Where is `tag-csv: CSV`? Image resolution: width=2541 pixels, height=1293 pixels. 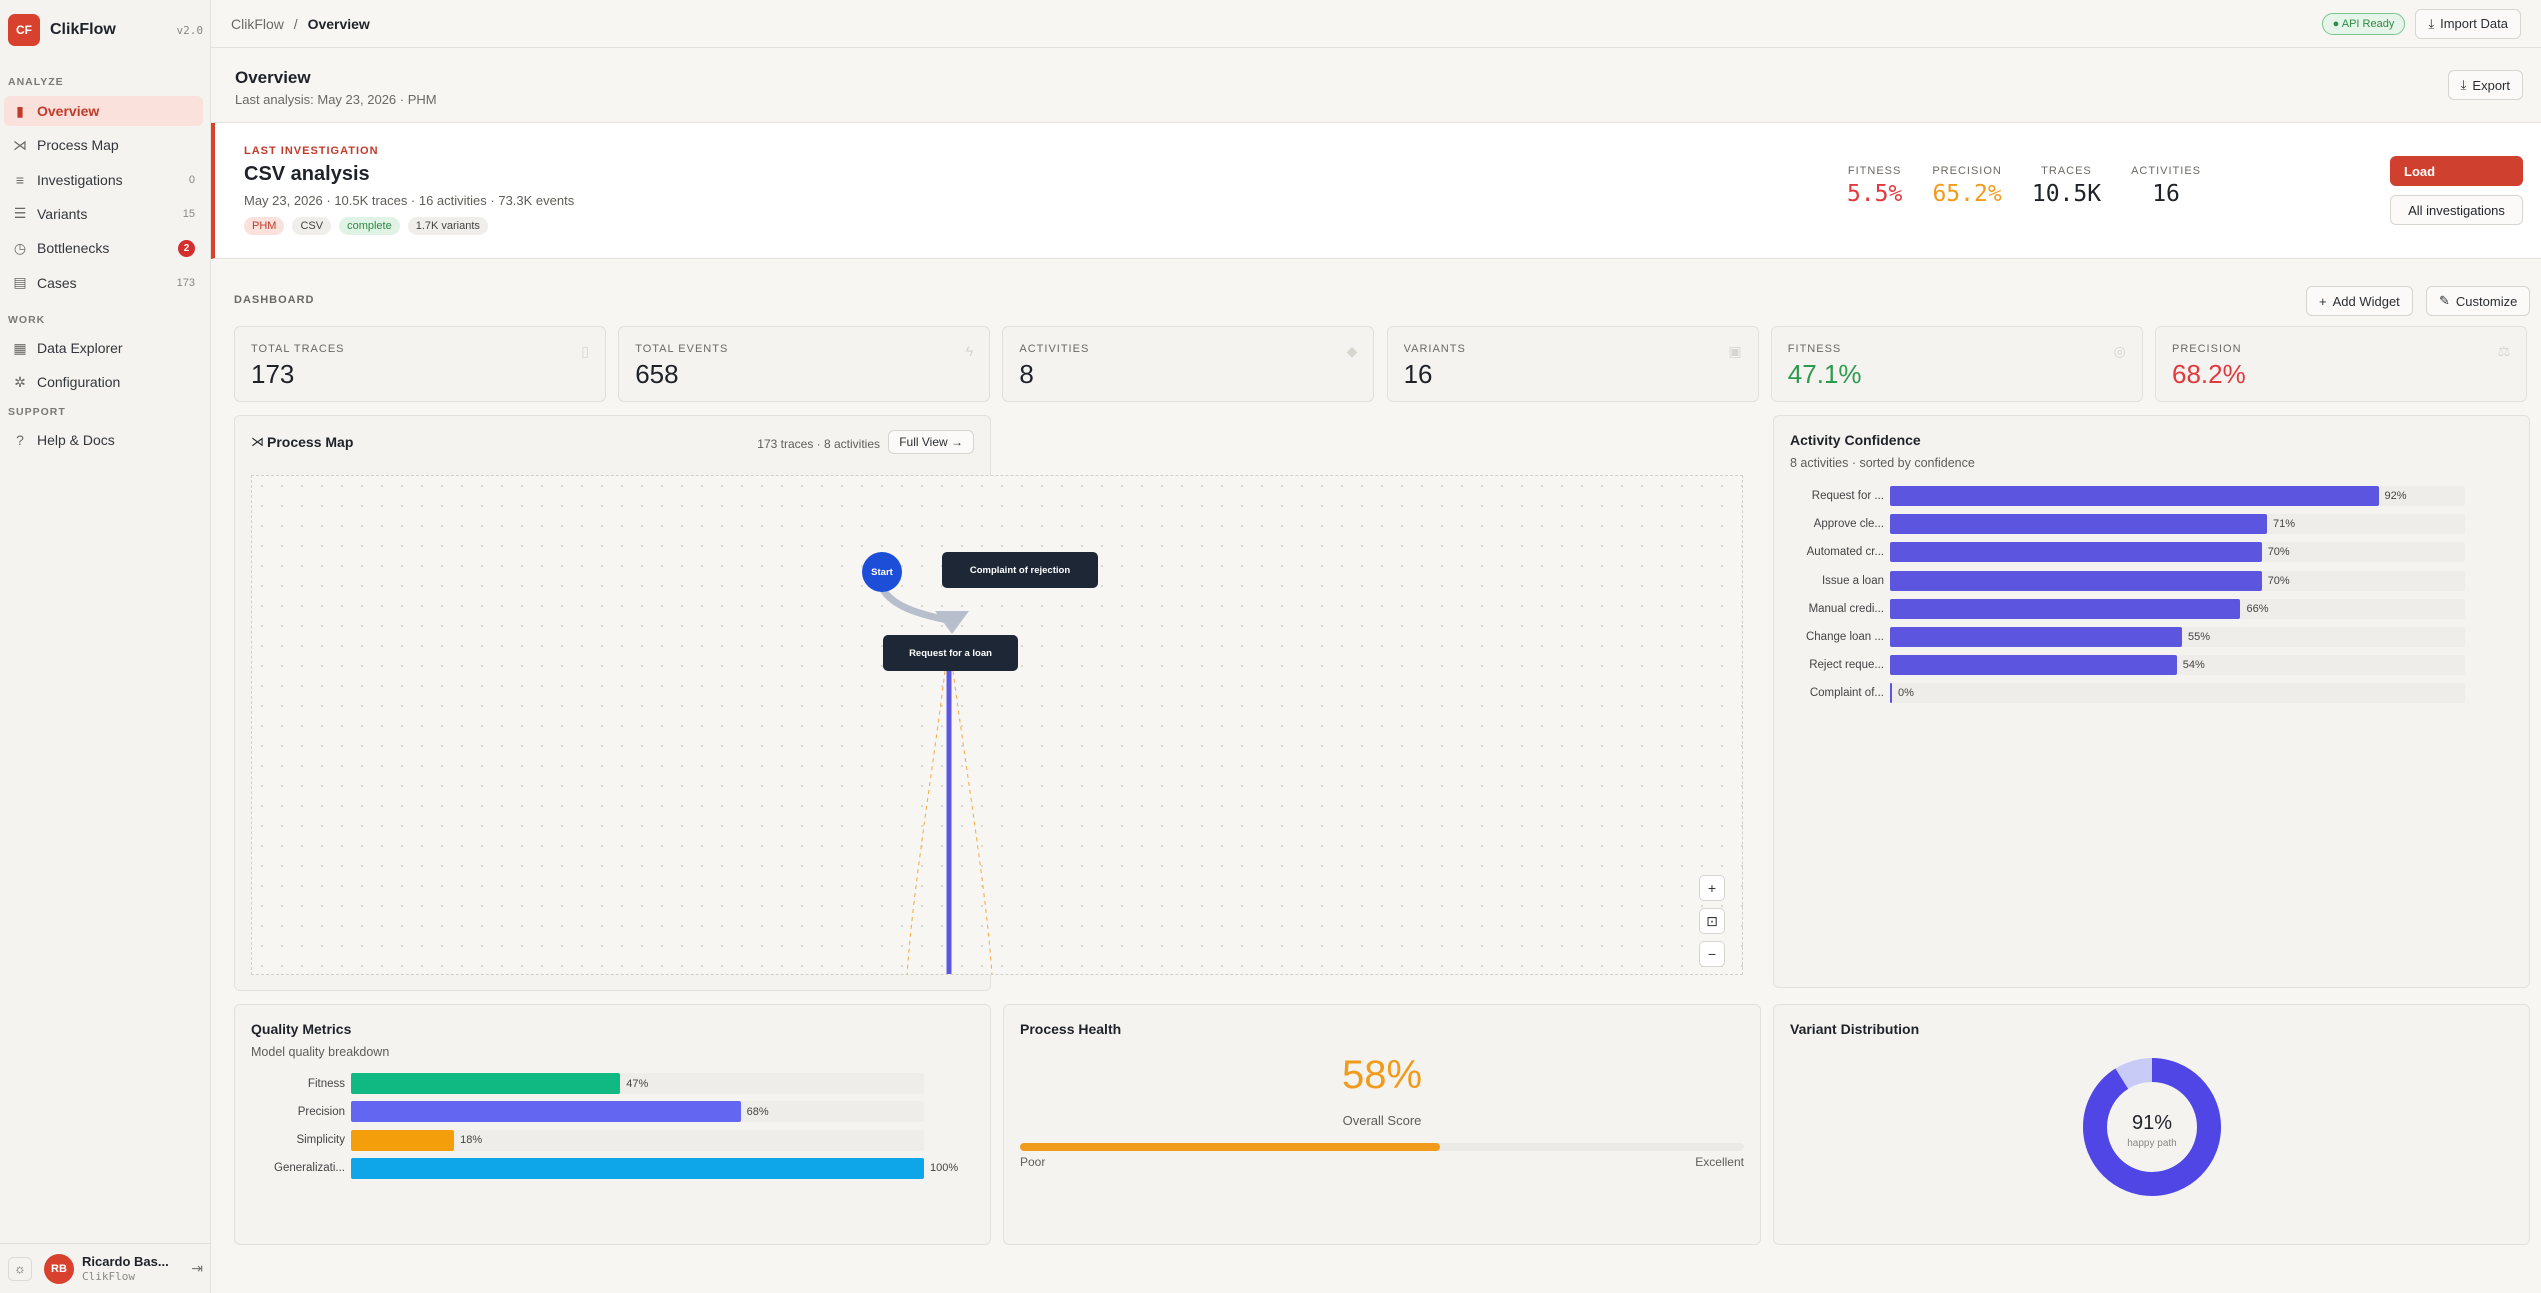
tag-csv: CSV is located at coordinates (312, 226).